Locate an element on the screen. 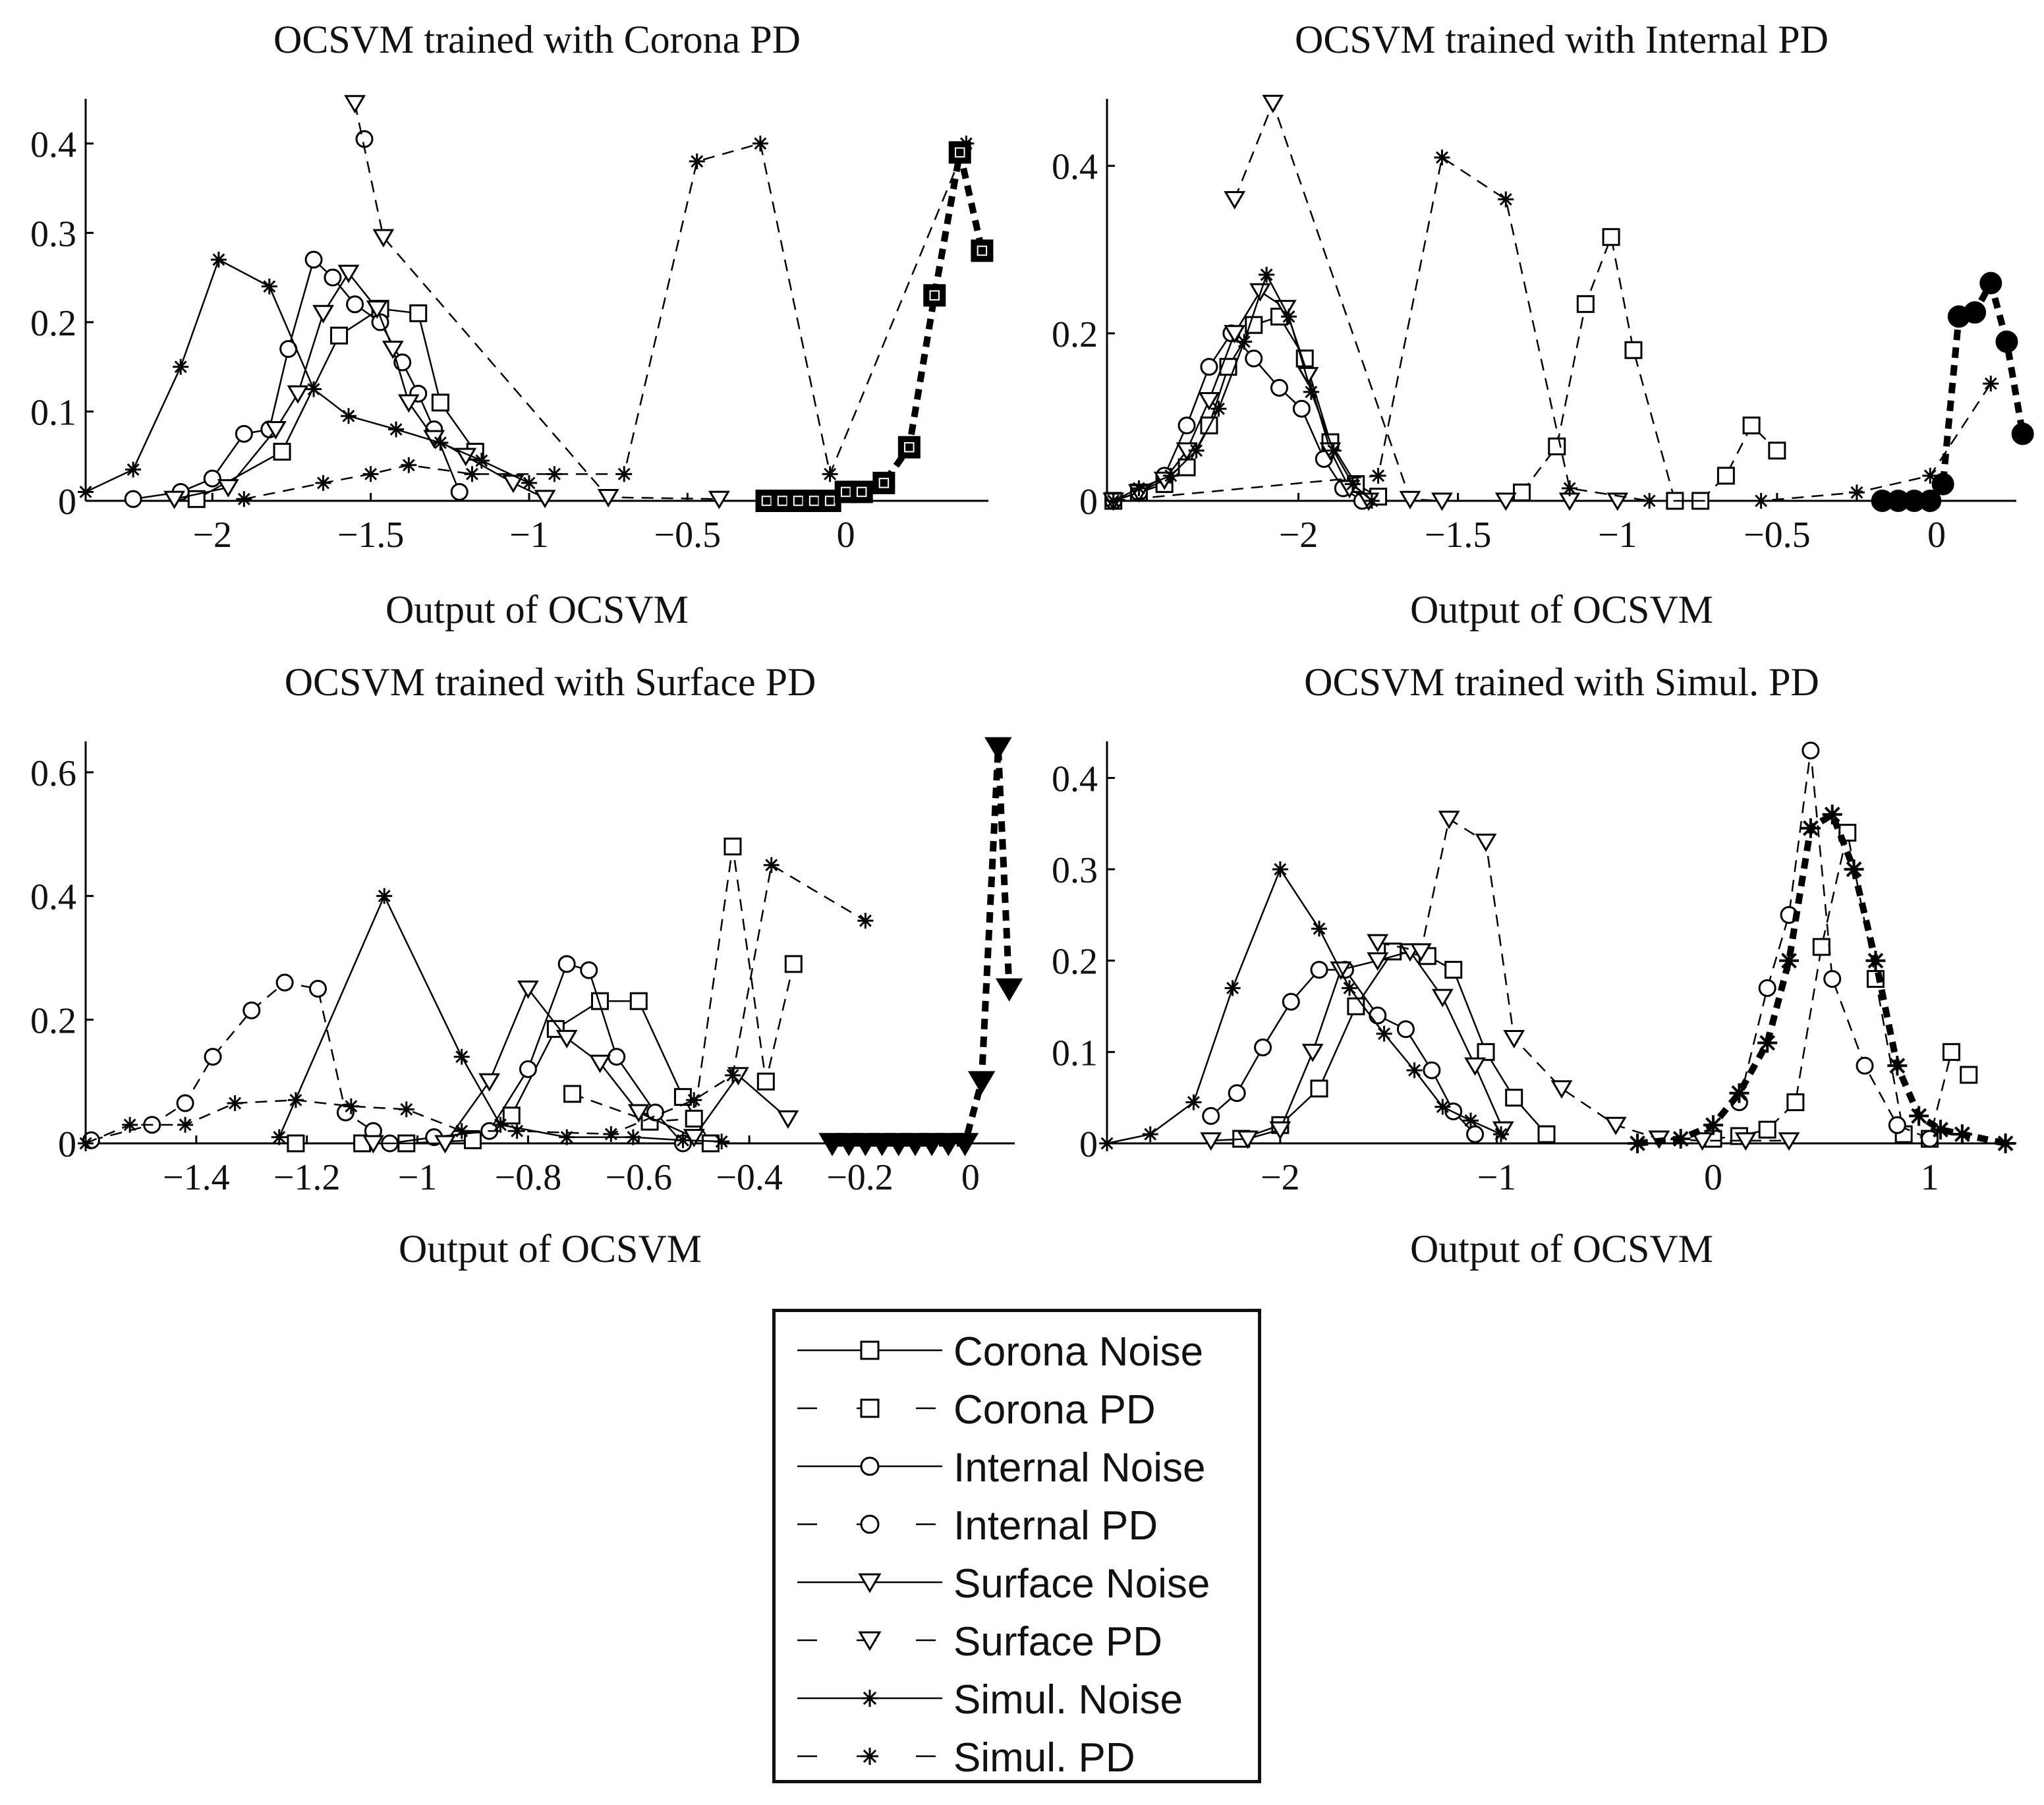 This screenshot has width=2044, height=1805. y-tick-label: 0 is located at coordinates (67, 1144).